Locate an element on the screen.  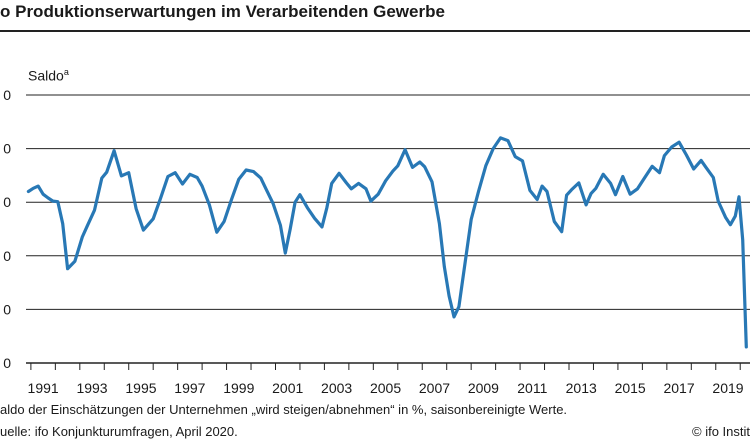
x-tick-label: 2013 is located at coordinates (581, 388).